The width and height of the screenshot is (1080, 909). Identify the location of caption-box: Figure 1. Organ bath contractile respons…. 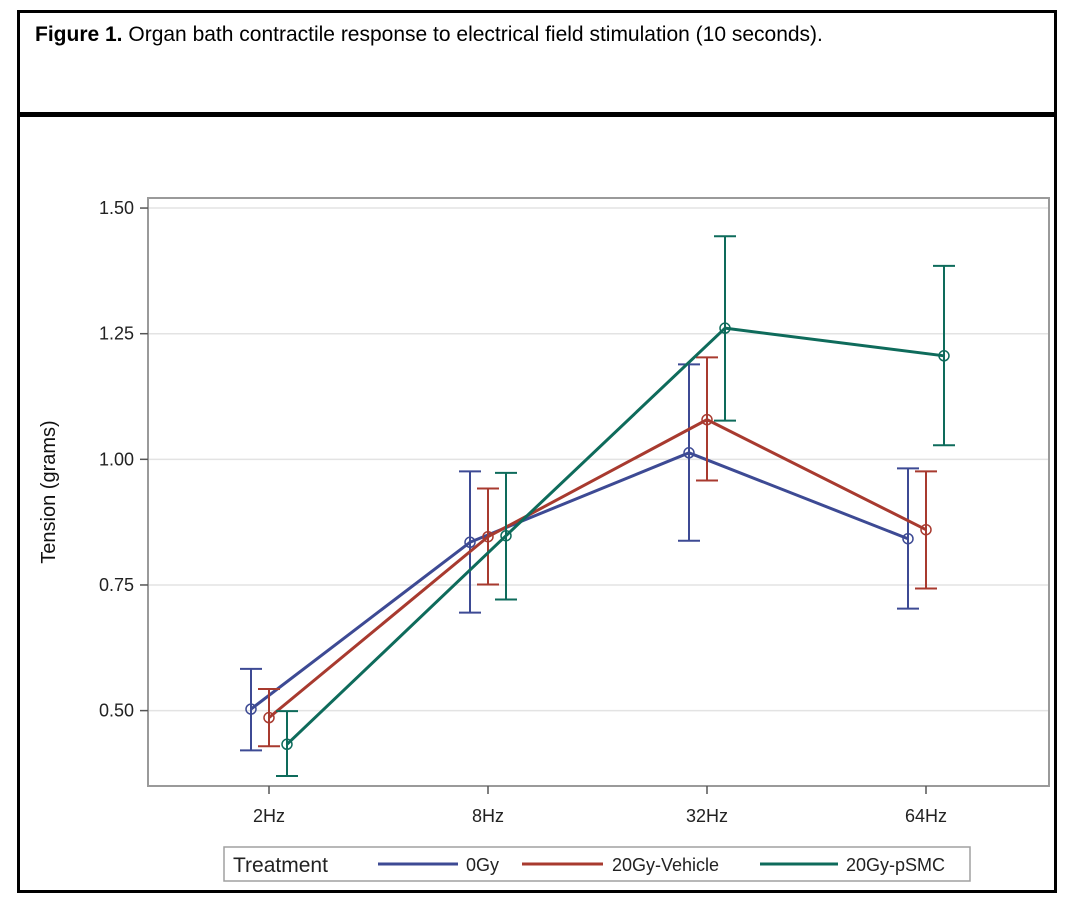
(537, 65).